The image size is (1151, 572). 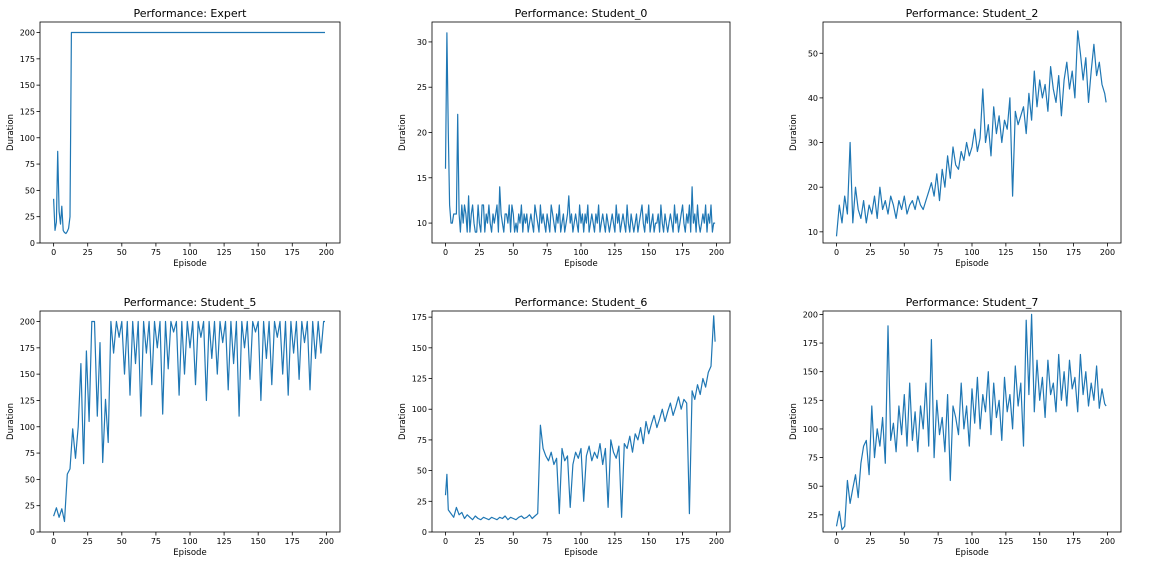 I want to click on y-tick-label: 10, so click(x=813, y=232).